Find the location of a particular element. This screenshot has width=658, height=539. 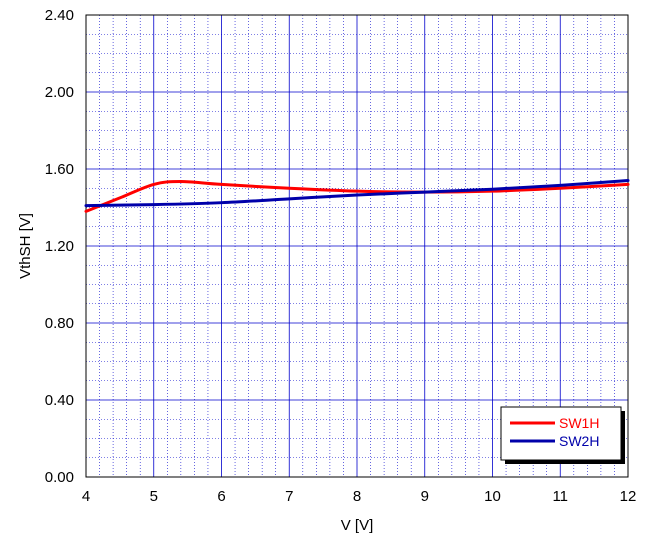

y-tick-label: 1.20 is located at coordinates (59, 246).